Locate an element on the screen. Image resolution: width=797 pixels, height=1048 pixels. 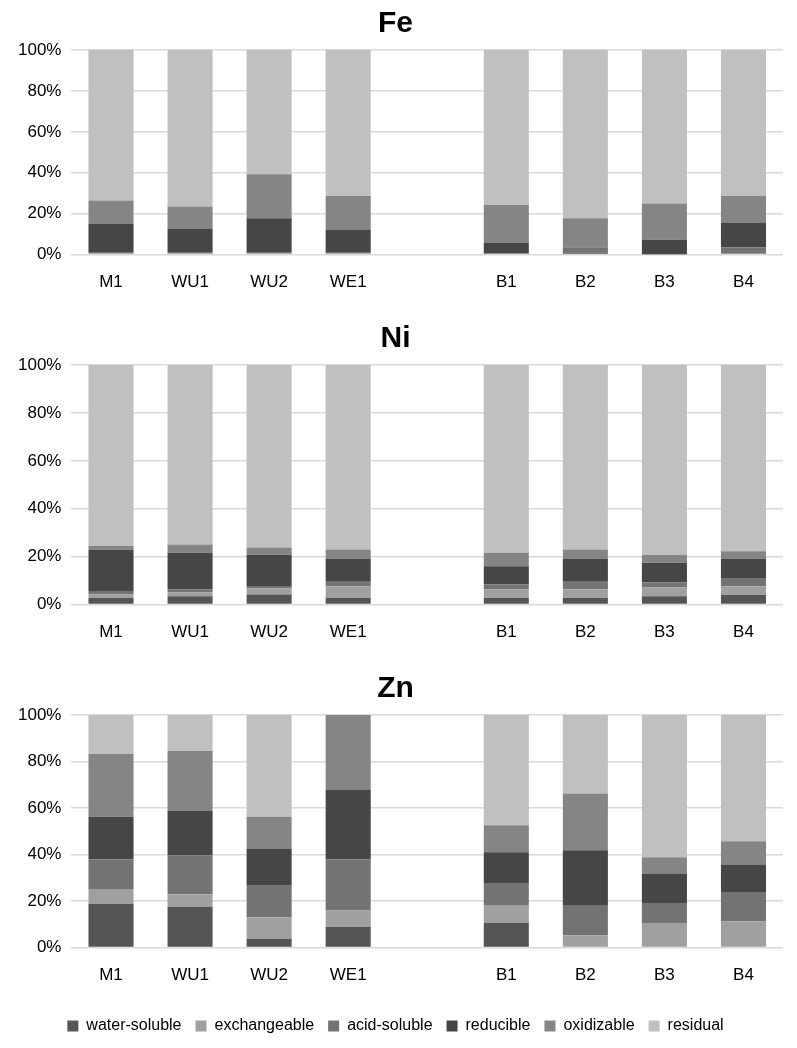
legend-label: water-soluble is located at coordinates (133, 1025).